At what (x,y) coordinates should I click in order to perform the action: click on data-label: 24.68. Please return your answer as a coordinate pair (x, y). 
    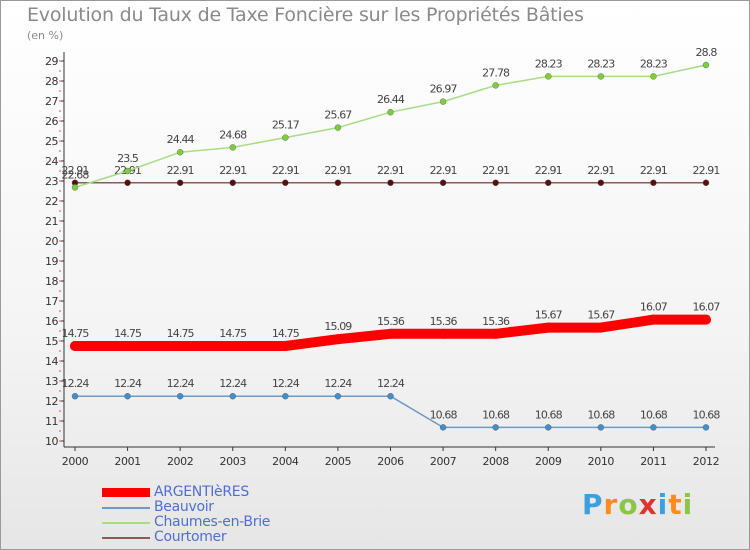
    Looking at the image, I should click on (233, 134).